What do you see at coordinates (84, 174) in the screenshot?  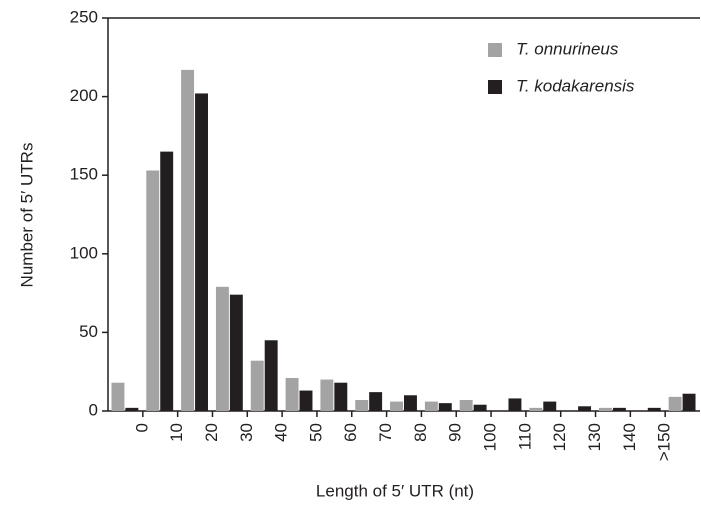 I see `y-tick-label: 150` at bounding box center [84, 174].